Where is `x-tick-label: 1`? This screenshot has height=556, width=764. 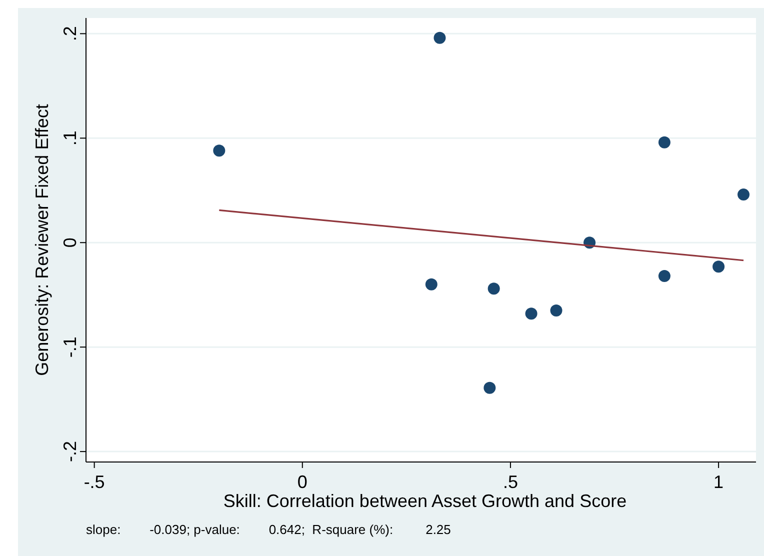 x-tick-label: 1 is located at coordinates (719, 482).